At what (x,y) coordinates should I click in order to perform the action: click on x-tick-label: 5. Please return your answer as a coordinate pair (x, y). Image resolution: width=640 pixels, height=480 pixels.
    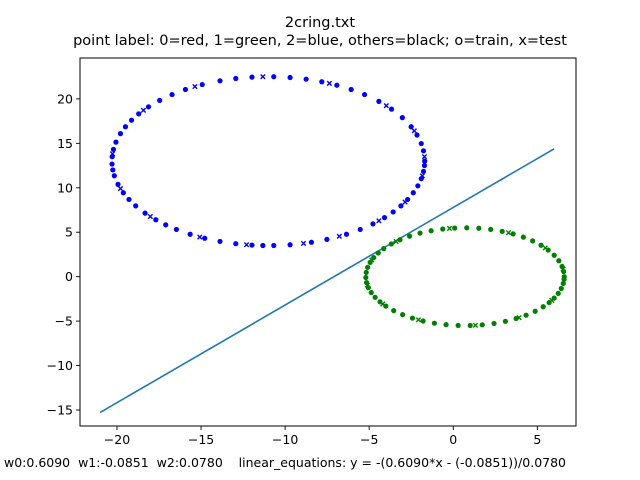
    Looking at the image, I should click on (537, 439).